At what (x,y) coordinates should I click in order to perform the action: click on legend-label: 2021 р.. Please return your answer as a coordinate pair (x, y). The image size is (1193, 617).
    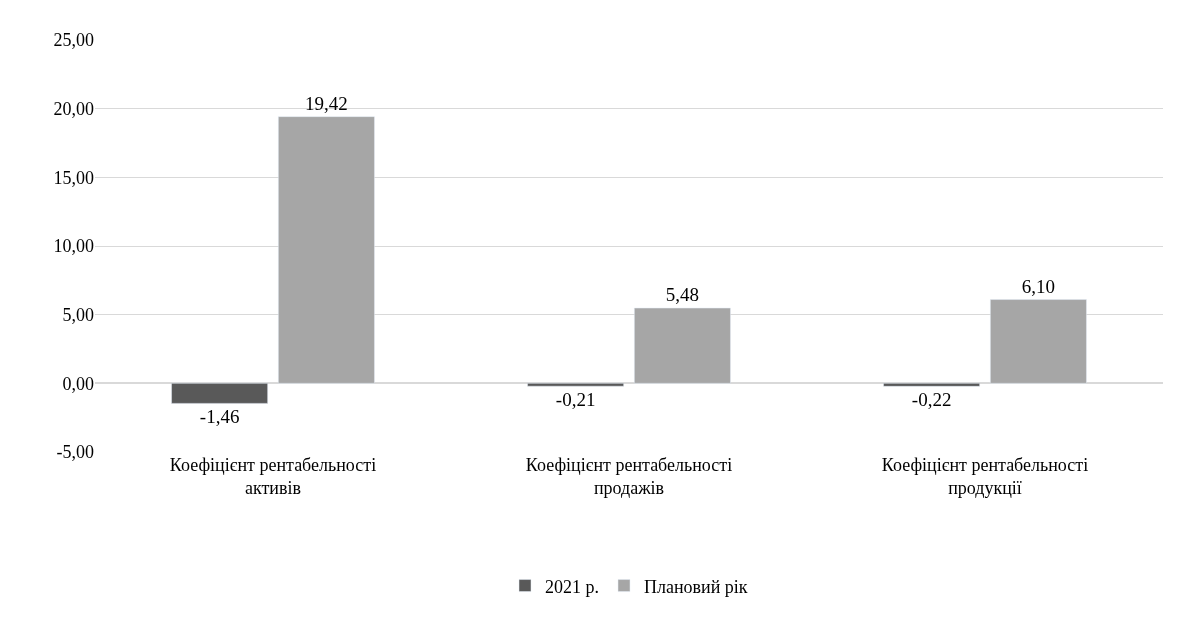
    Looking at the image, I should click on (572, 586).